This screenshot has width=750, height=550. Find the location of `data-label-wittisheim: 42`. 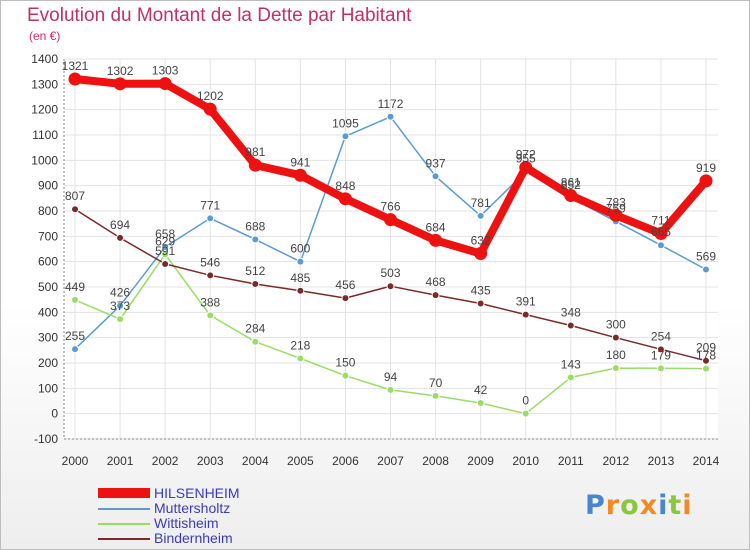

data-label-wittisheim: 42 is located at coordinates (481, 390).